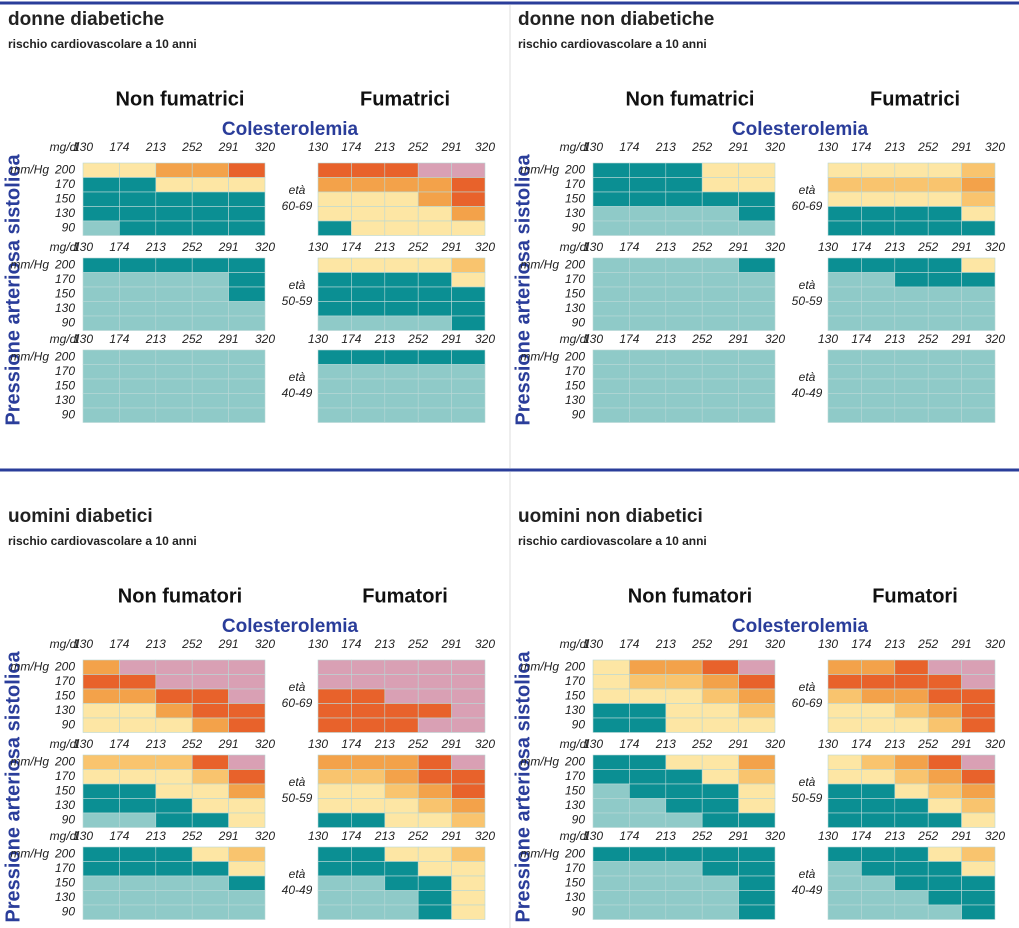 This screenshot has height=928, width=1019. Describe the element at coordinates (575, 308) in the screenshot. I see `pressure-label: 130` at that location.